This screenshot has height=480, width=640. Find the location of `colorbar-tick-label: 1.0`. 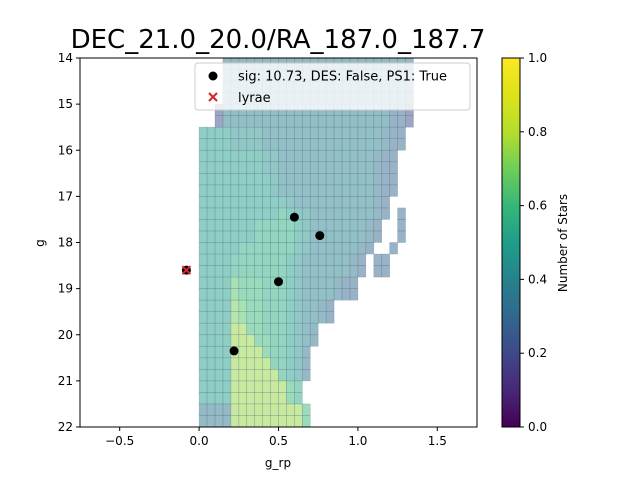

colorbar-tick-label: 1.0 is located at coordinates (537, 58).